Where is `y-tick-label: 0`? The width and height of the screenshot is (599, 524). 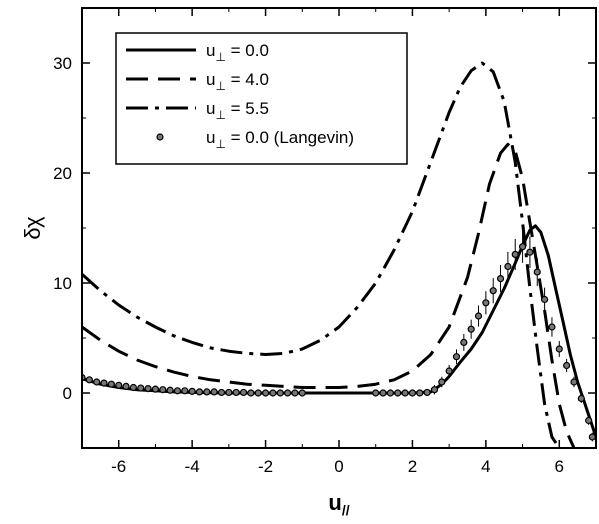
y-tick-label: 0 is located at coordinates (67, 393).